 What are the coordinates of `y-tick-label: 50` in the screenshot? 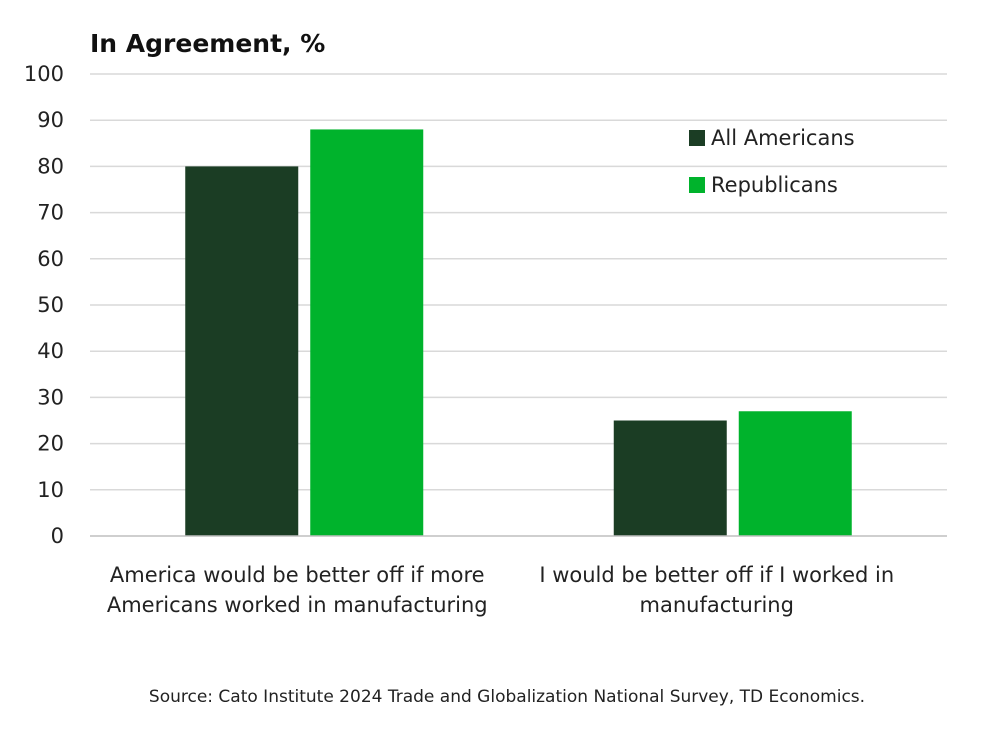 It's located at (50, 305).